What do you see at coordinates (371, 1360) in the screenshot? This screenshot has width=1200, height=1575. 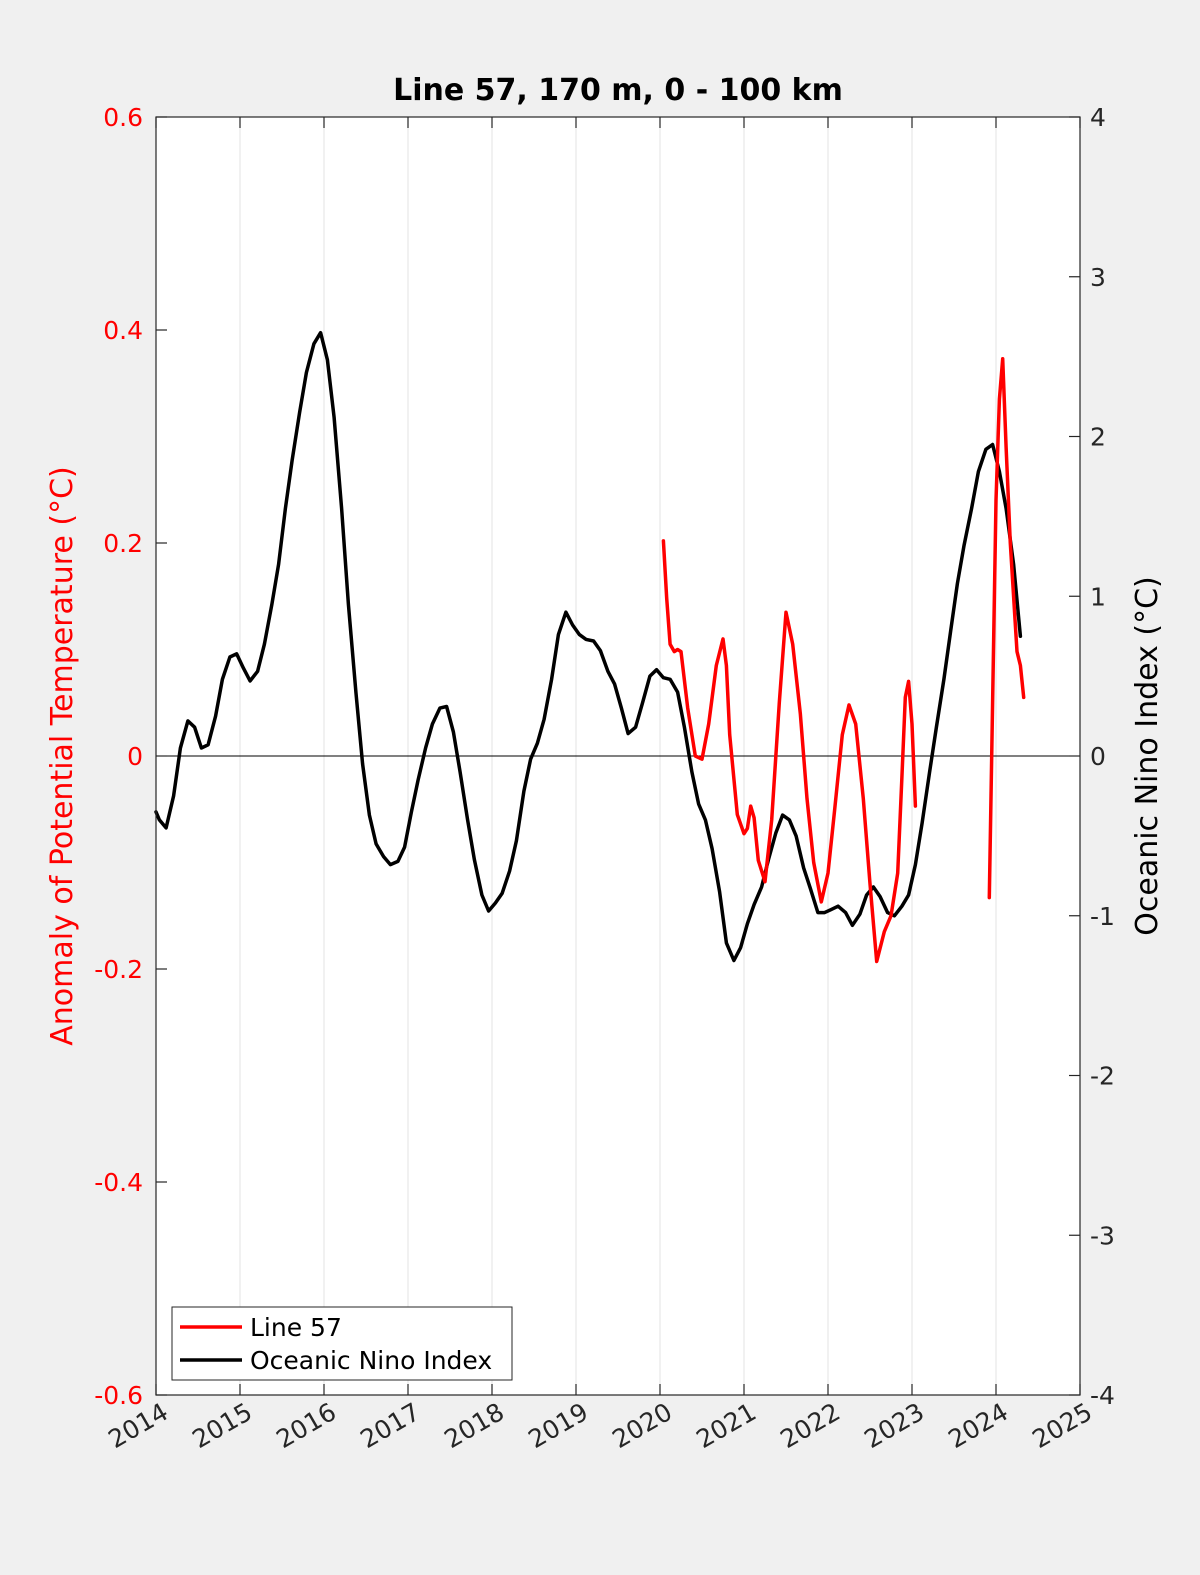 I see `legend-label-oni: Oceanic Nino Index` at bounding box center [371, 1360].